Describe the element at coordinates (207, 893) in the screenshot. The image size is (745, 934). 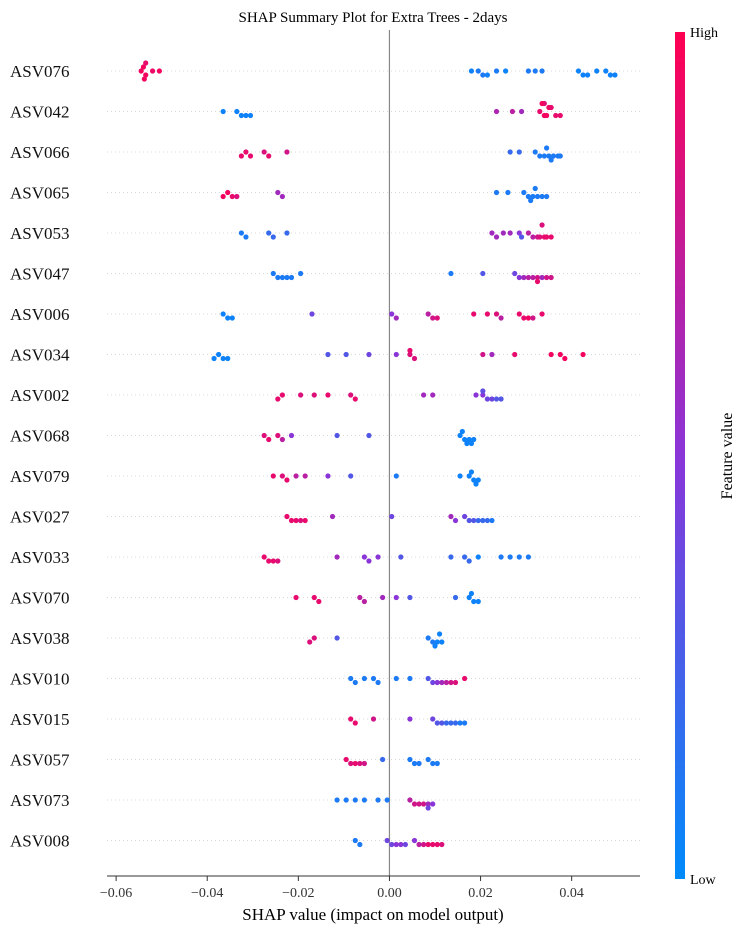
I see `x-tick-label: −0.04` at that location.